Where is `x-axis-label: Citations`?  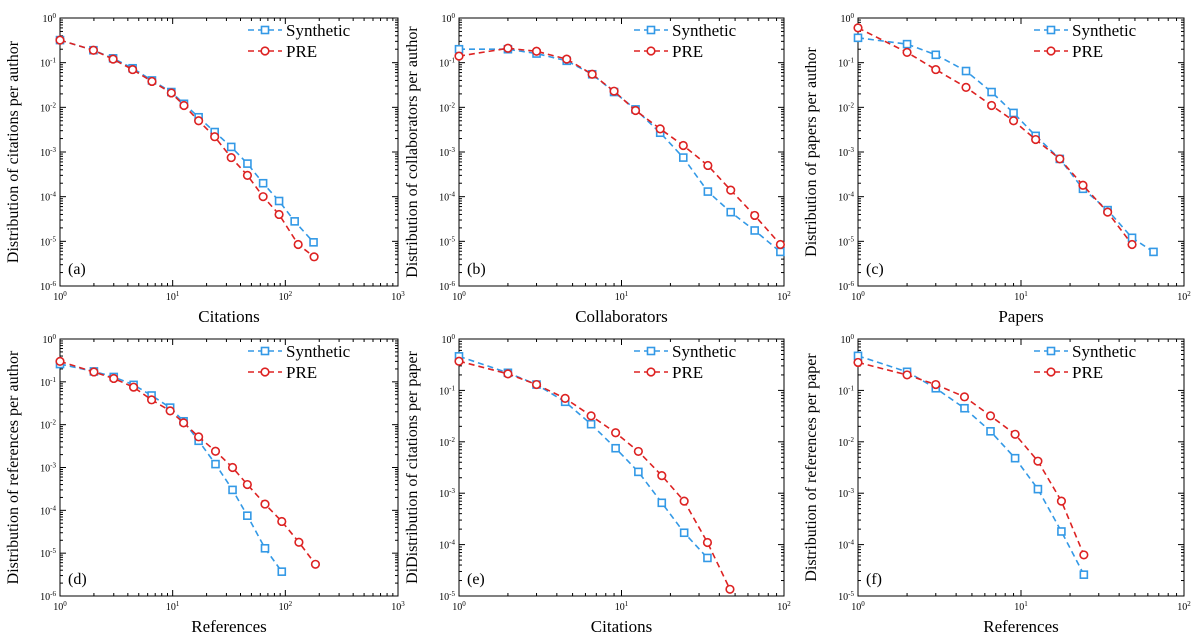 x-axis-label: Citations is located at coordinates (228, 316).